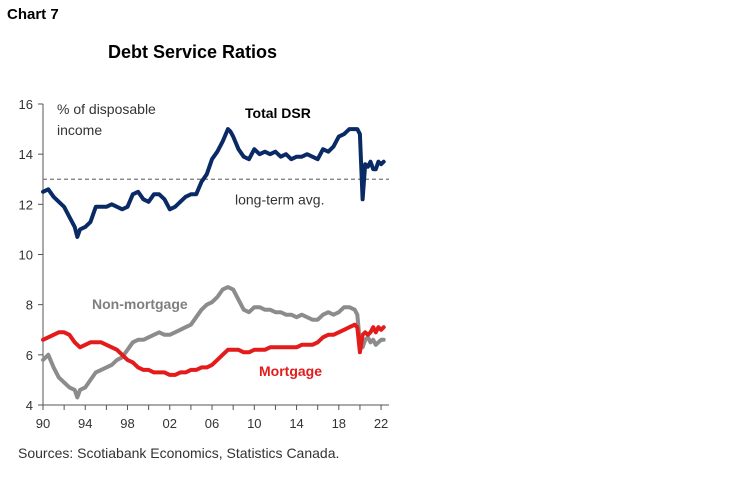 The image size is (750, 482). What do you see at coordinates (254, 423) in the screenshot?
I see `x-tick-label: 10` at bounding box center [254, 423].